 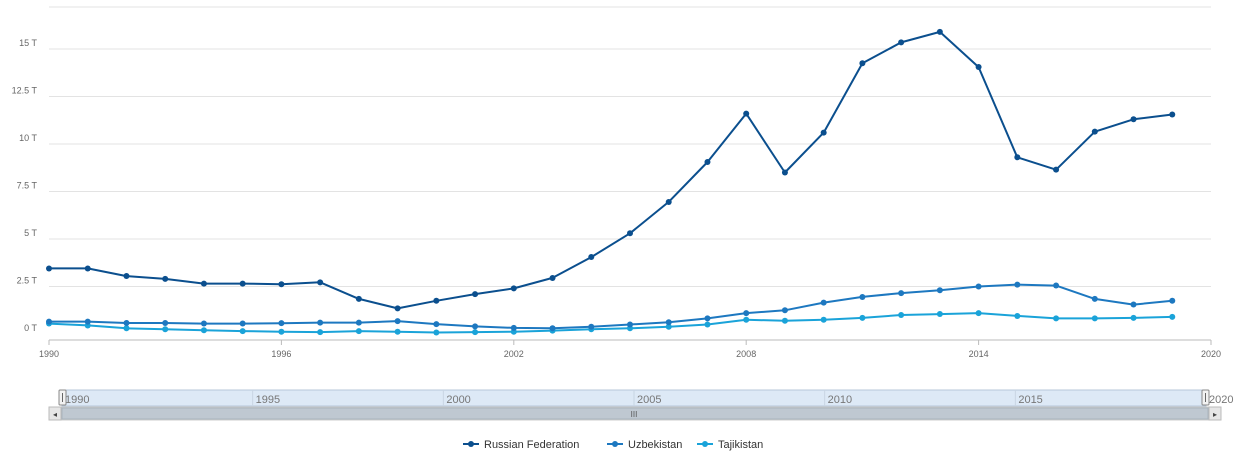 I want to click on x-axis: 1990 1996 2002 2008 2014 2020, so click(x=630, y=349).